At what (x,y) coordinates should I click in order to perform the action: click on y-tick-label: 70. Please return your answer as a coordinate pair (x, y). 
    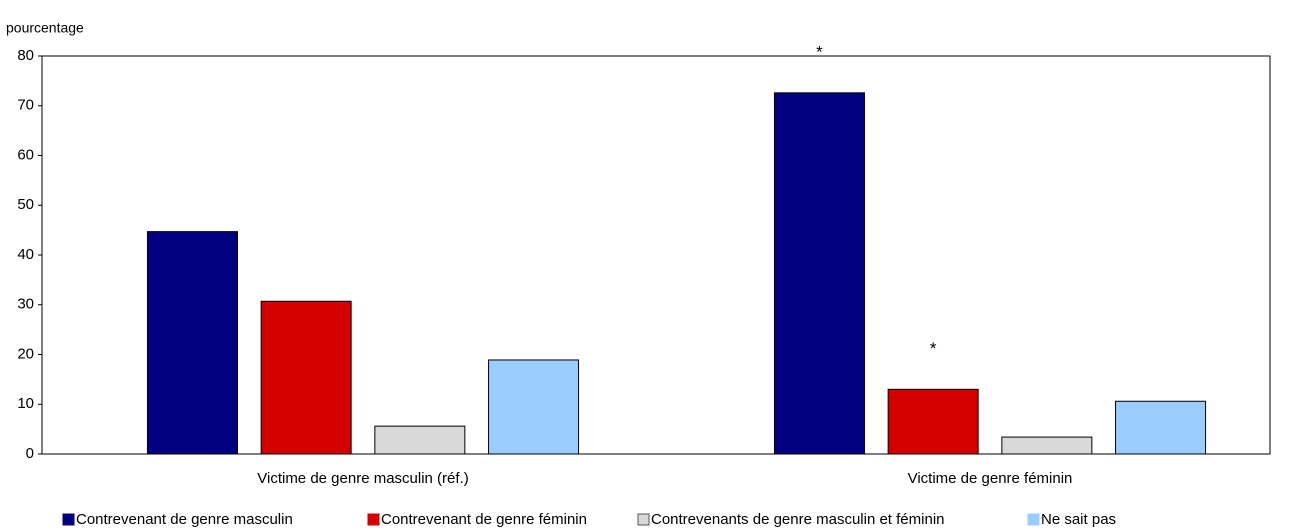
    Looking at the image, I should click on (25, 105).